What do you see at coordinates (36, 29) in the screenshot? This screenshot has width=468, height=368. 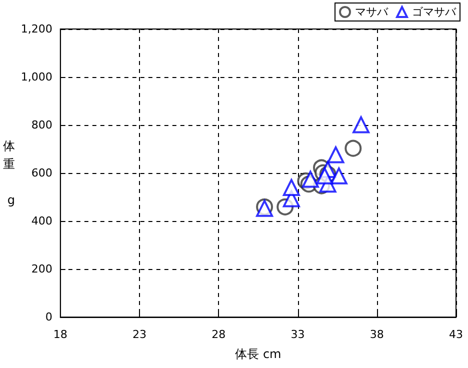 I see `y-tick-label: 1,200` at bounding box center [36, 29].